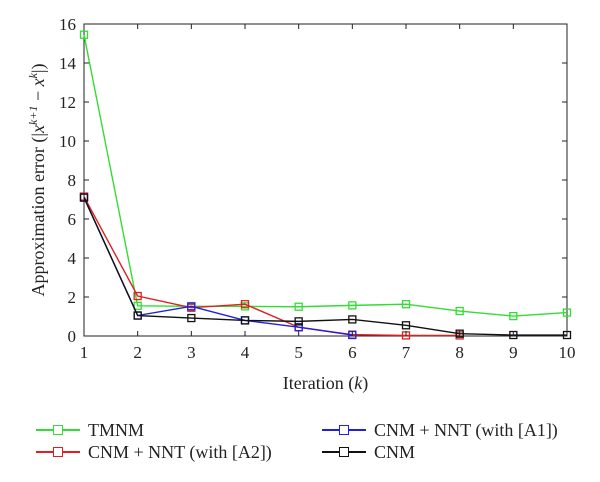  Describe the element at coordinates (567, 352) in the screenshot. I see `x-tick-label: 10` at that location.